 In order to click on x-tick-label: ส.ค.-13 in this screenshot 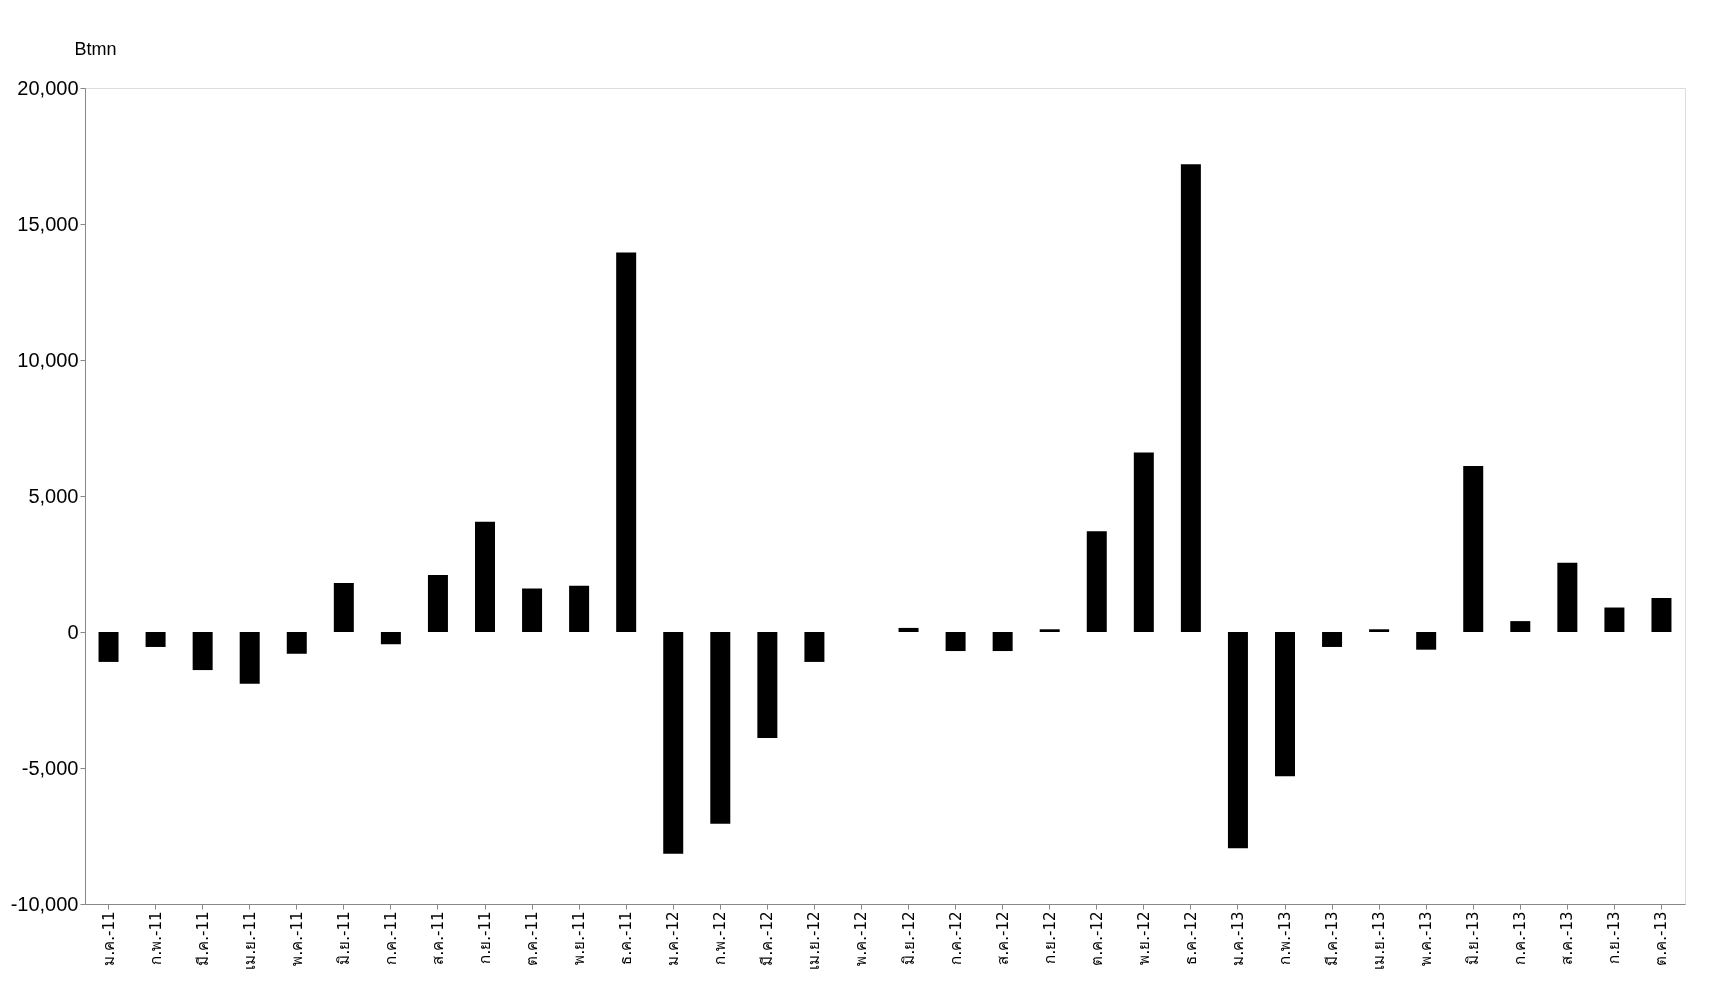, I will do `click(1567, 938)`.